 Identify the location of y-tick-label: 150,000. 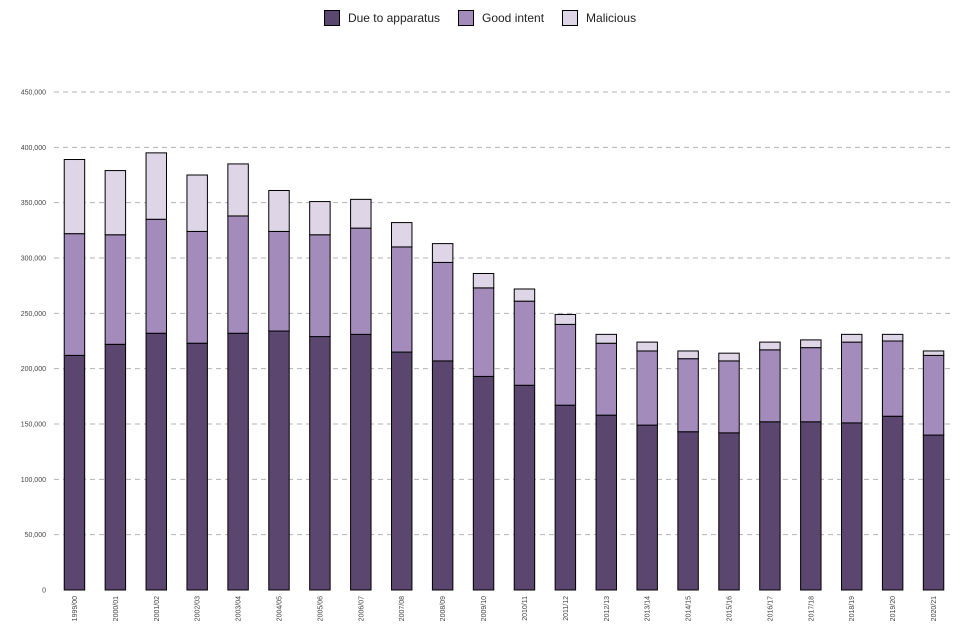
(33, 425).